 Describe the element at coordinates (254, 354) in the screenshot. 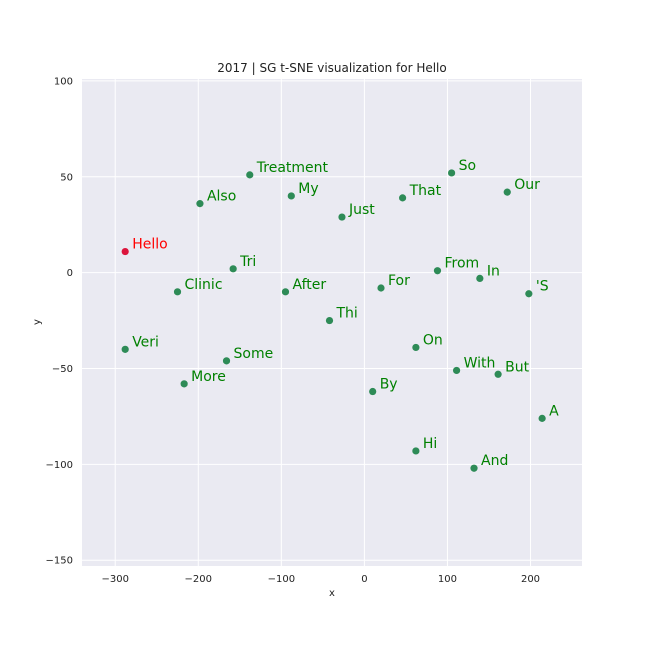

I see `point-label: Some` at that location.